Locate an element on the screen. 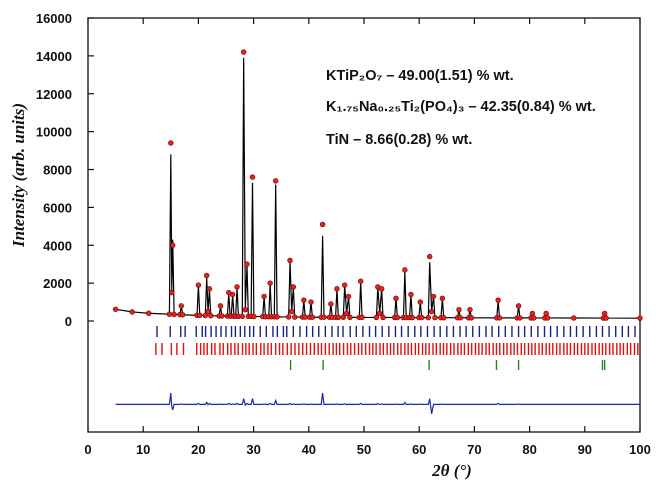 This screenshot has height=488, width=656. annotation: K₁.₇₅Na₀.₂₅Ti₂(PO₄)₃ – 42.35(0.84) % wt. is located at coordinates (461, 107).